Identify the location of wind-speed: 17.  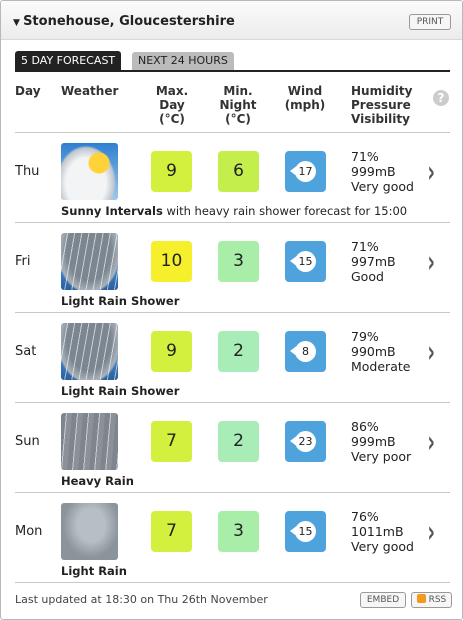
(305, 171).